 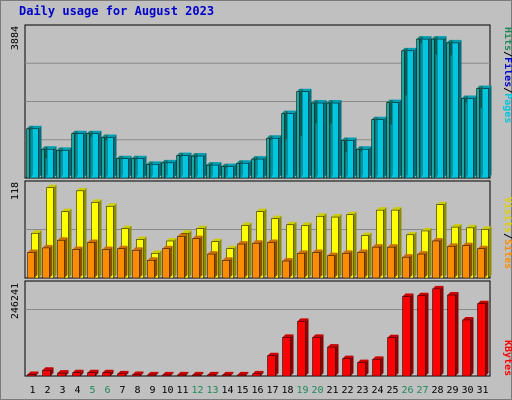 I want to click on legend-kbytes: KBytes, so click(x=507, y=358).